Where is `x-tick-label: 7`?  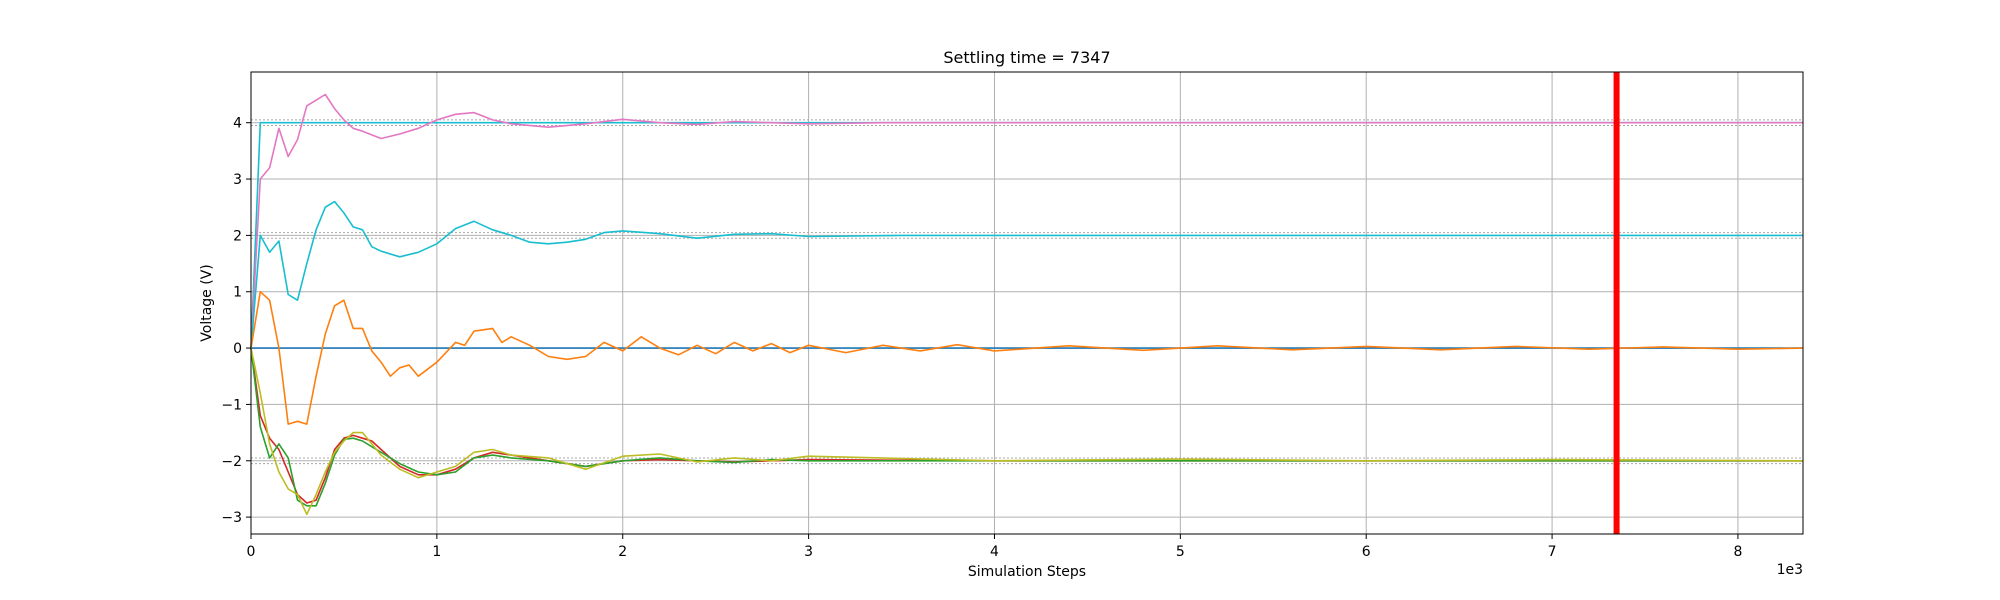 x-tick-label: 7 is located at coordinates (1552, 552).